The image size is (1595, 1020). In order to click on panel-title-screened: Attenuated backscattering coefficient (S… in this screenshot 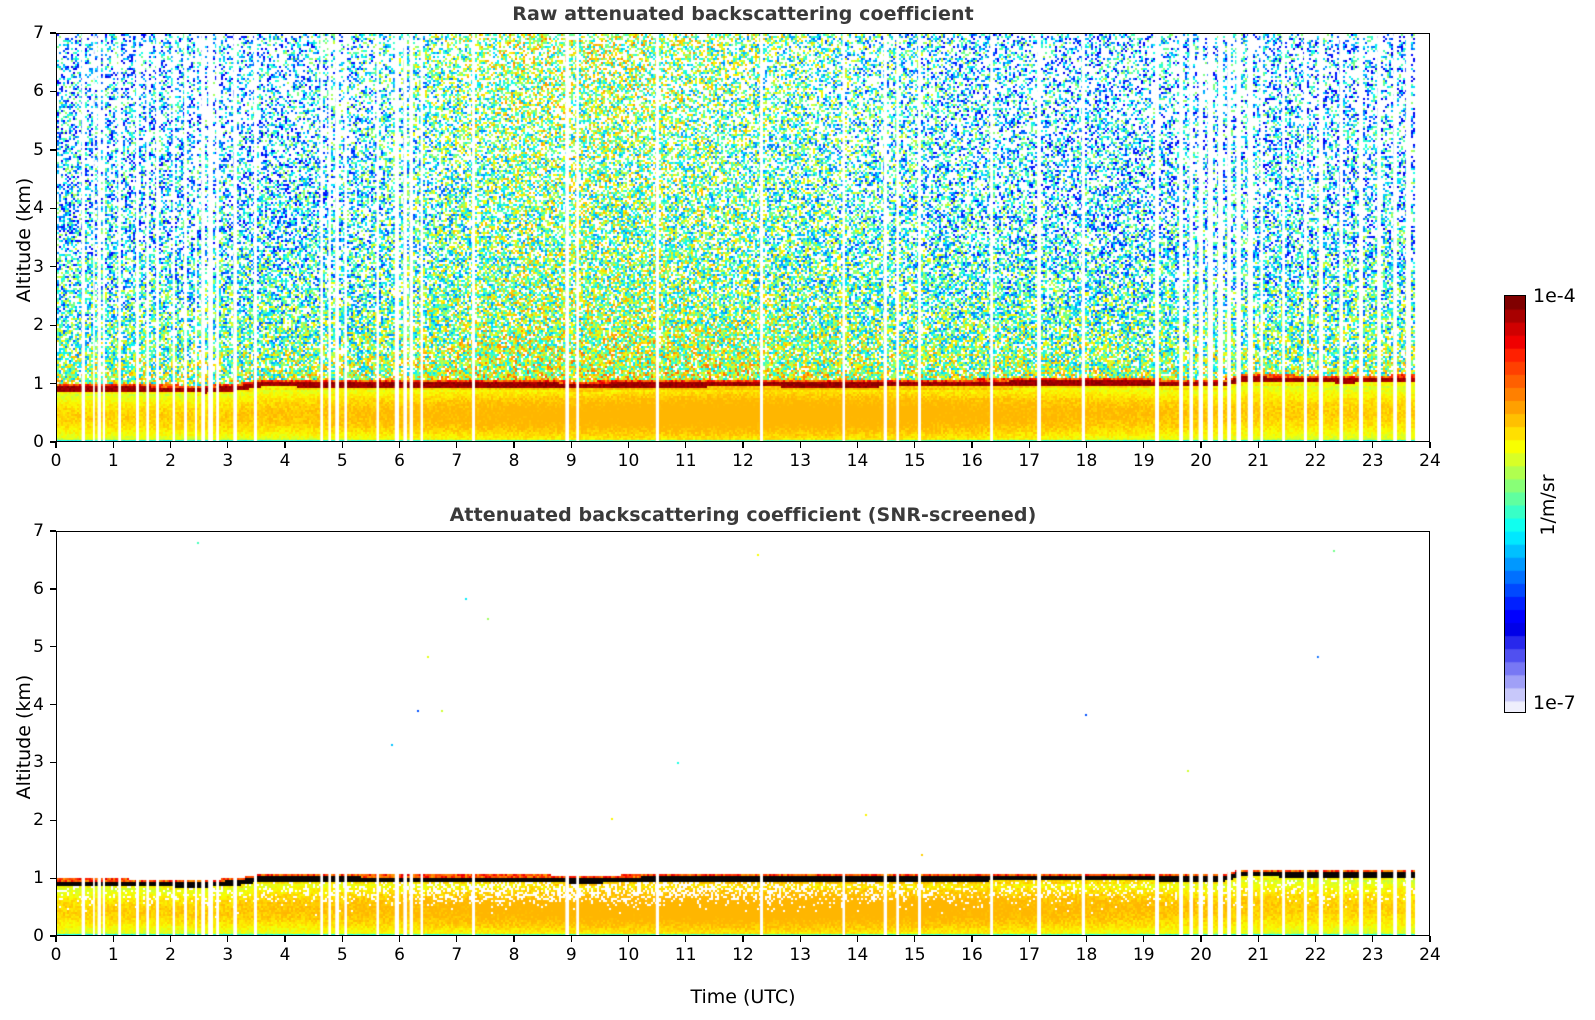, I will do `click(743, 515)`.